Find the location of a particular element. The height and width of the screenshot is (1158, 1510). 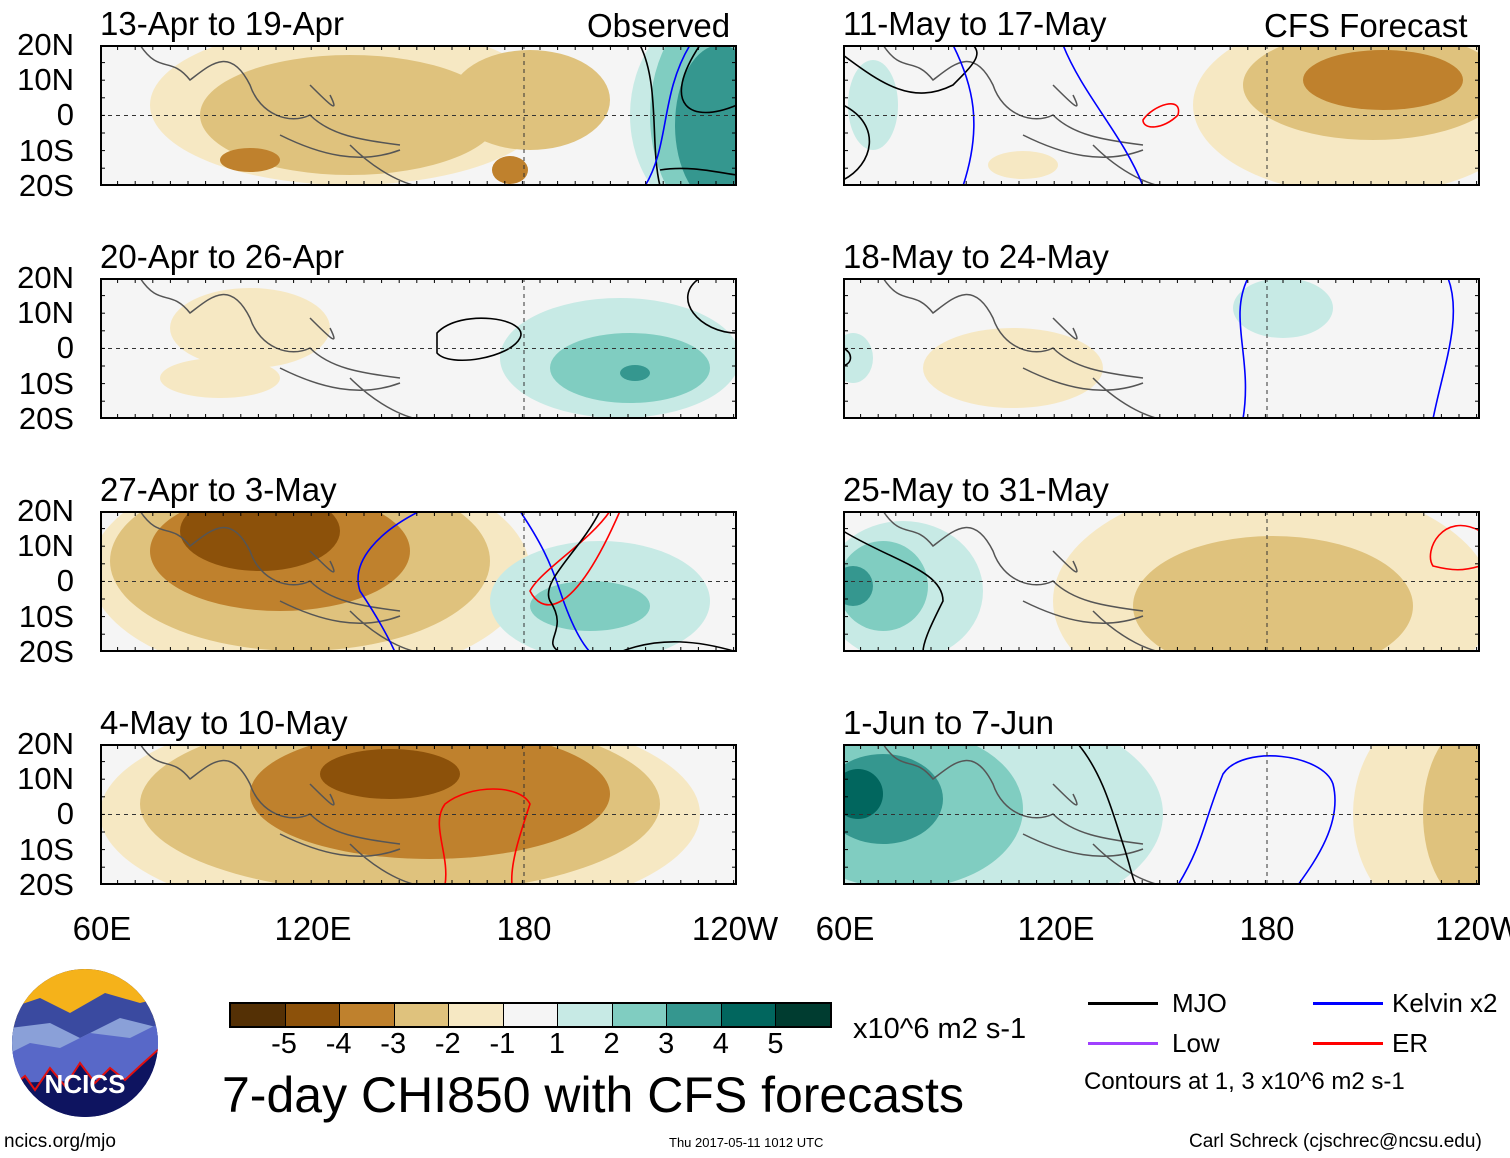

logo-text: NCICS is located at coordinates (85, 1084).